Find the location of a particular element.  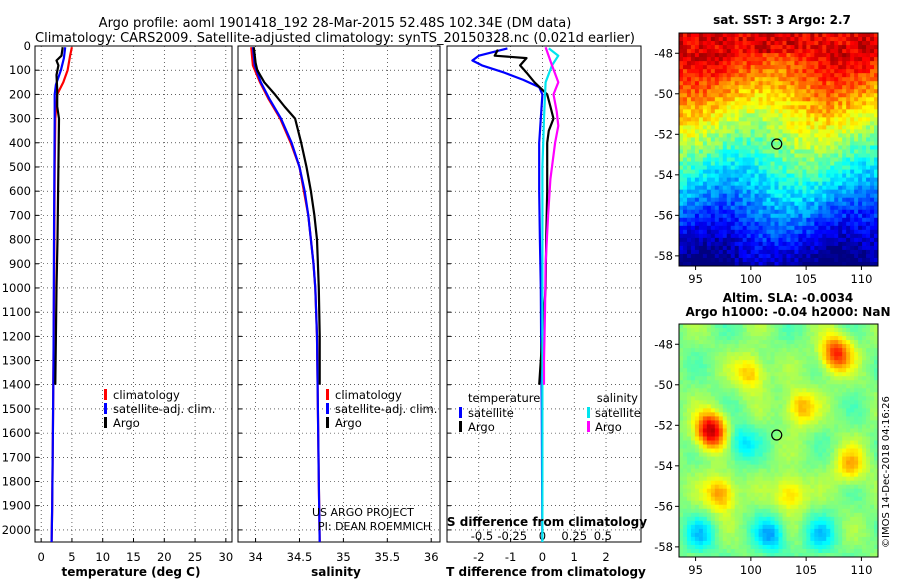

map-lat-label: -56 is located at coordinates (663, 215).